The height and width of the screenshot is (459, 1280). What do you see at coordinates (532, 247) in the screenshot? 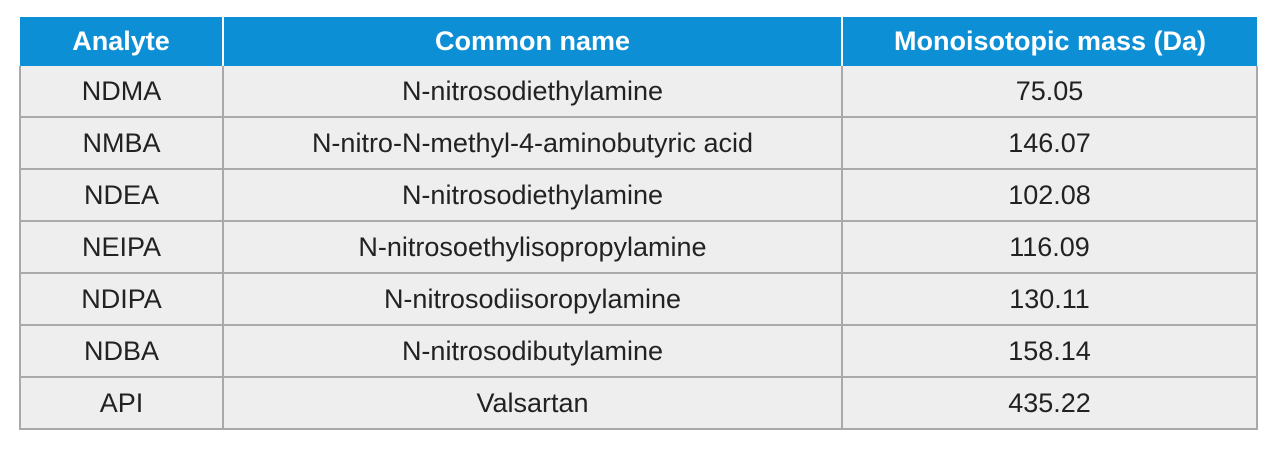
I see `common-name-cell: N-nitrosoethylisopropylamine` at bounding box center [532, 247].